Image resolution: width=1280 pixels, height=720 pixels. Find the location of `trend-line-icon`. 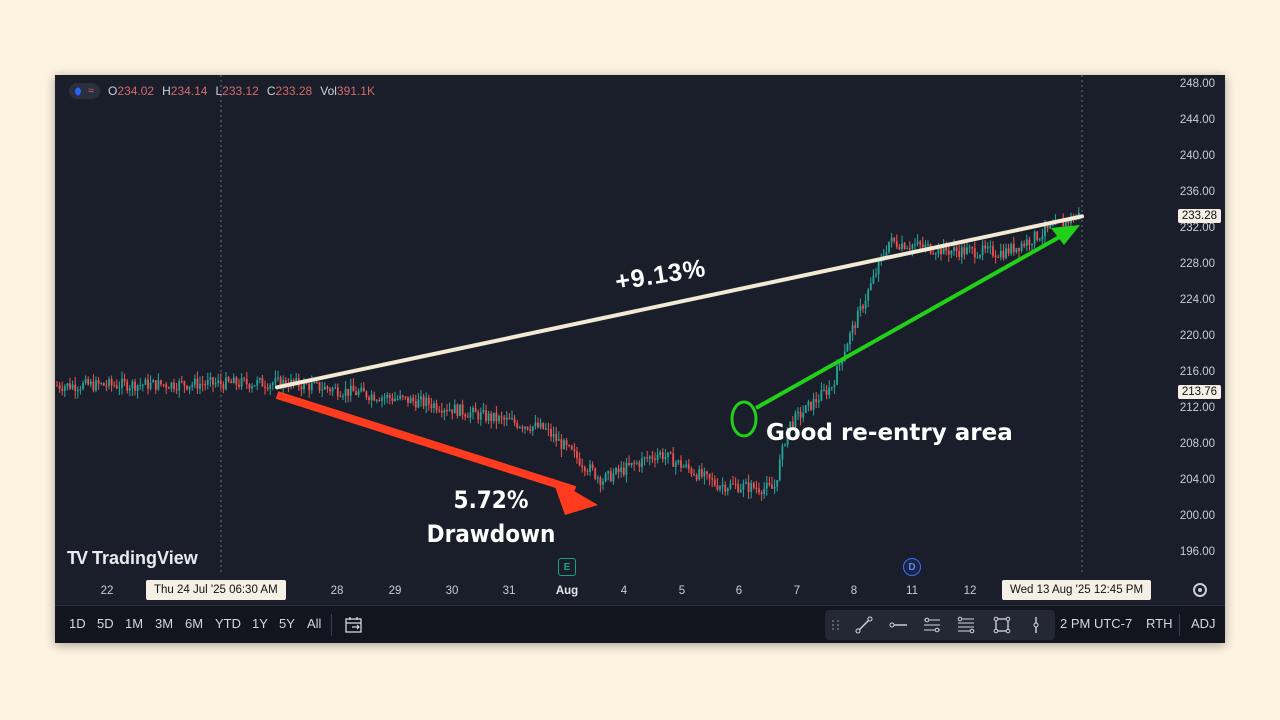

trend-line-icon is located at coordinates (864, 625).